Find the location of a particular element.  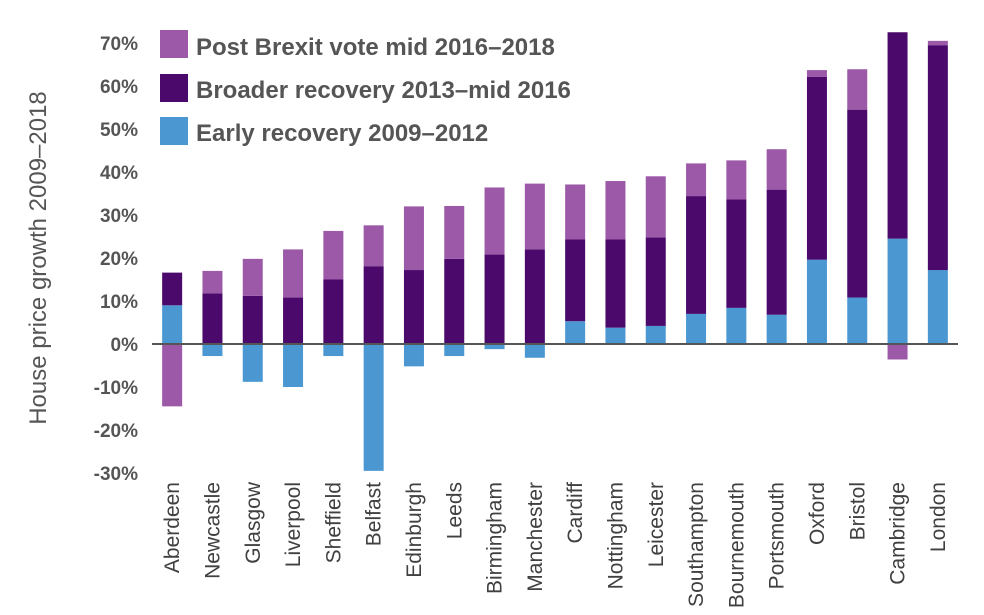

category-label: Newcastle is located at coordinates (212, 530).